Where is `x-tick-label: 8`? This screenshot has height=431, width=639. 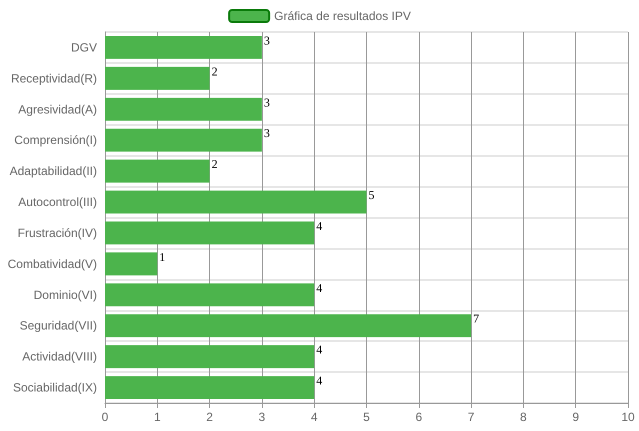 x-tick-label: 8 is located at coordinates (524, 417).